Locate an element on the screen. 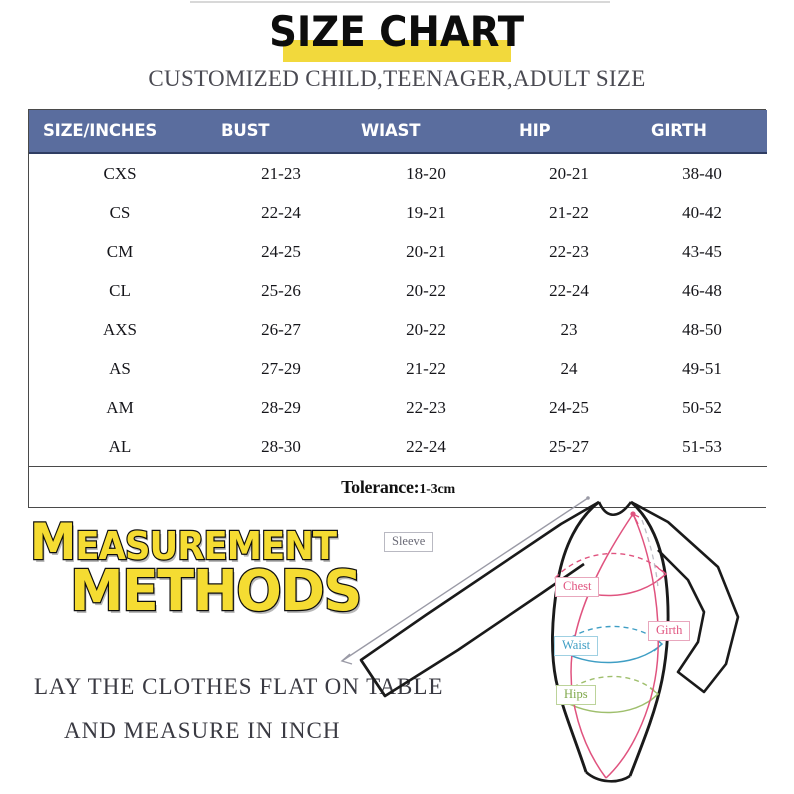 This screenshot has height=794, width=794. column-header-size: SIZE/INCHES is located at coordinates (120, 132).